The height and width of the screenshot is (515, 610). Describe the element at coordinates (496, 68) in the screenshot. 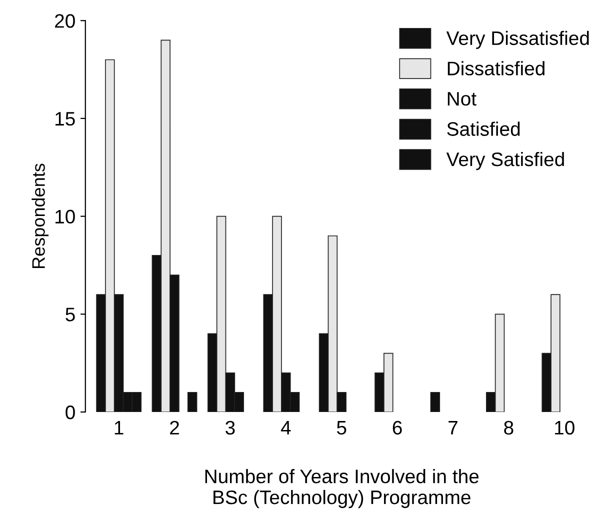

I see `legend-label: Dissatisfied` at that location.